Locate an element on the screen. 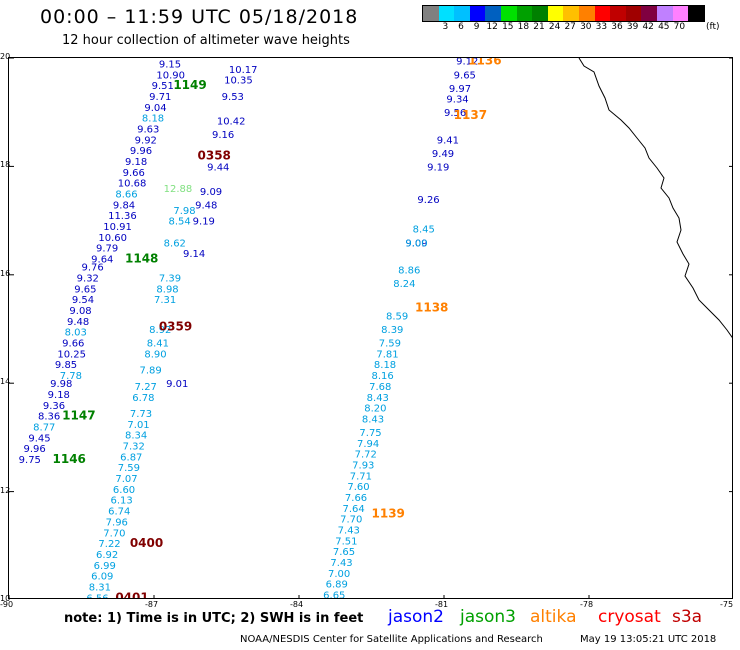  colorbar-label: 15 is located at coordinates (508, 27).